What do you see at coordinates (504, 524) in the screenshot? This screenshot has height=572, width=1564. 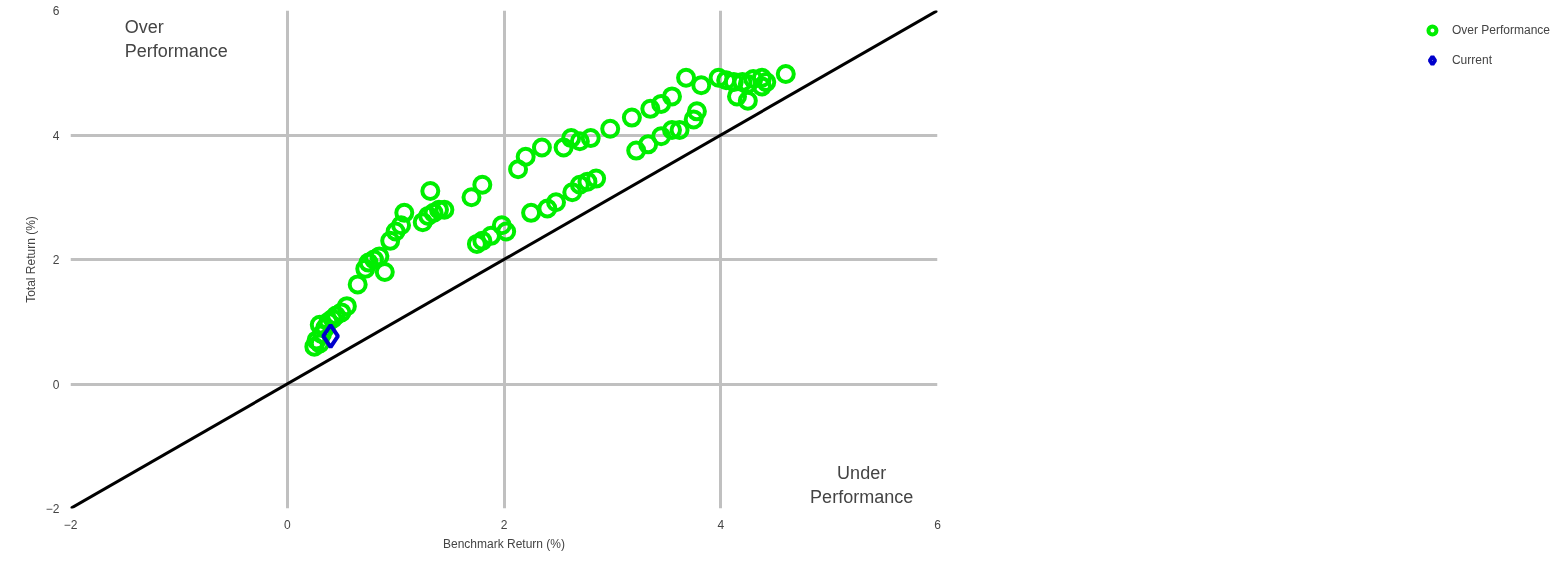 I see `x-tick-label: 2` at bounding box center [504, 524].